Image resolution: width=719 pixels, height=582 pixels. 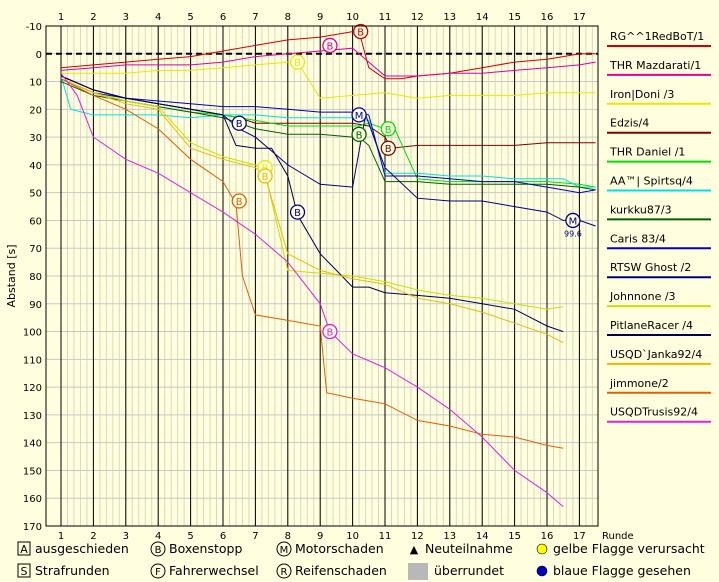 I want to click on x-tick-label-bottom: 4, so click(x=158, y=536).